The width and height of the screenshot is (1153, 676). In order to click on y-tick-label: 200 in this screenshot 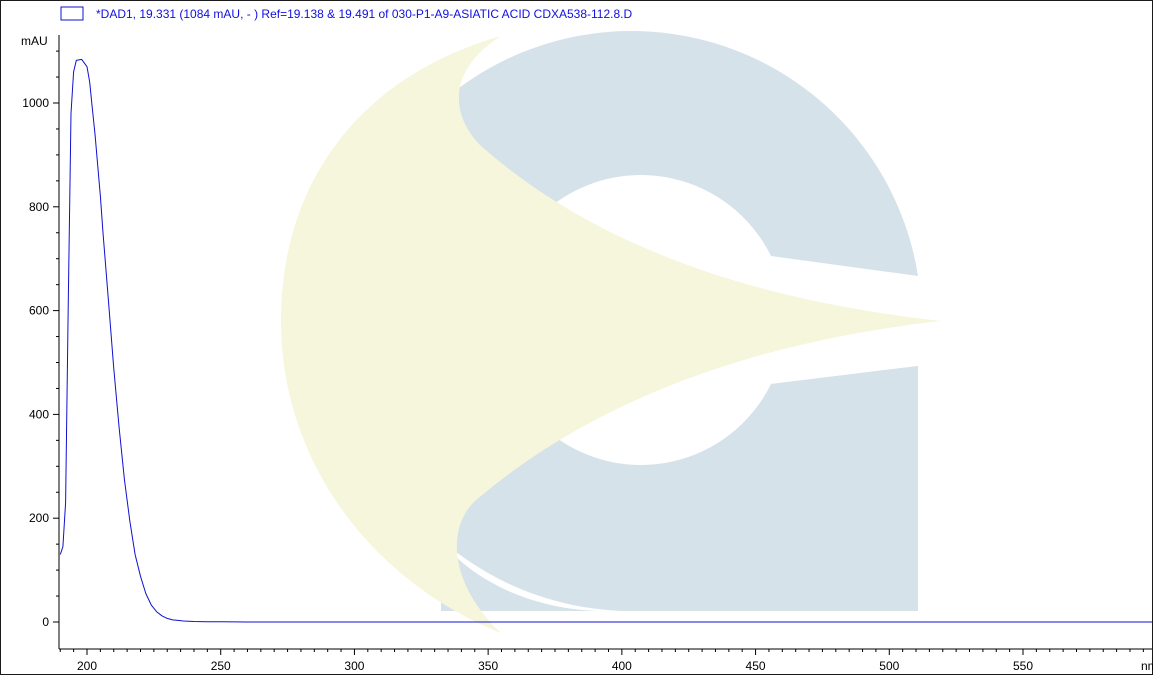, I will do `click(39, 518)`.